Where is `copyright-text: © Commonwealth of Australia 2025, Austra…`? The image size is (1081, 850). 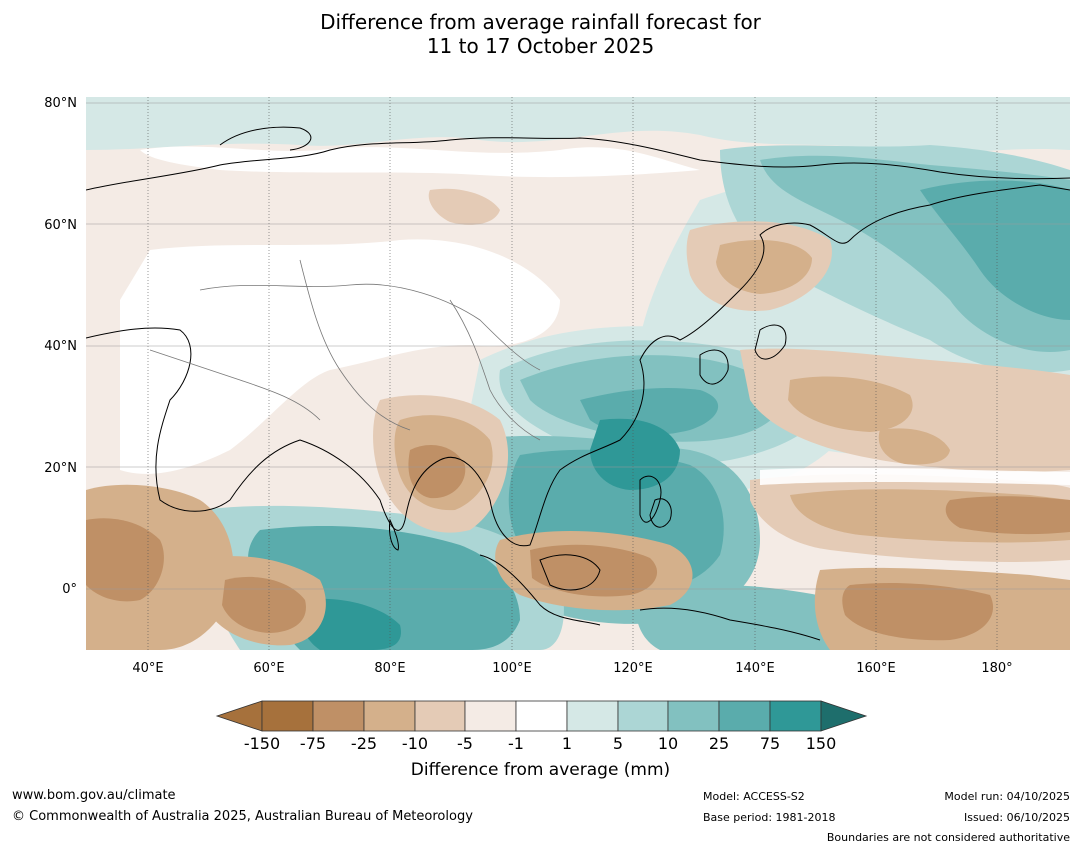
copyright-text: © Commonwealth of Australia 2025, Austra… is located at coordinates (242, 816).